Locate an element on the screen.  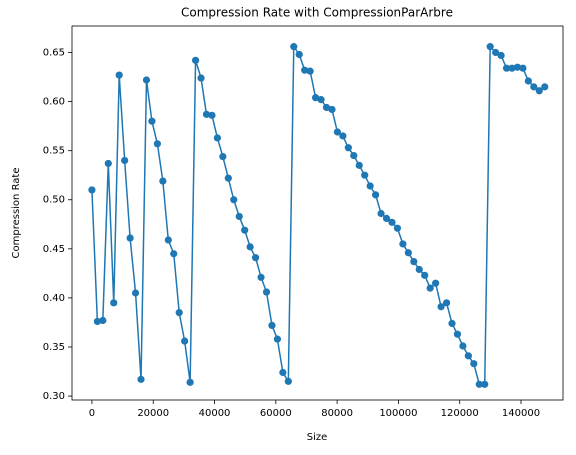
y-axis-label: Compression Rate is located at coordinates (16, 213).